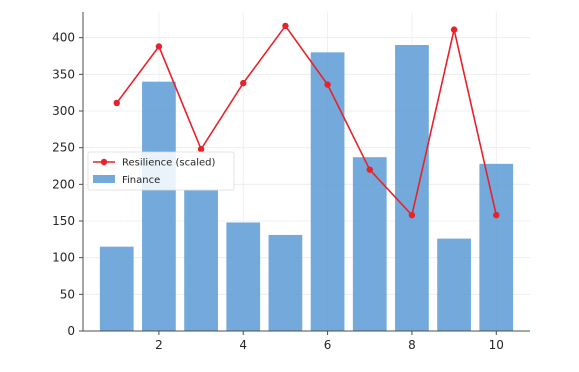 The width and height of the screenshot is (579, 372). I want to click on y-tick-label: 400, so click(63, 38).